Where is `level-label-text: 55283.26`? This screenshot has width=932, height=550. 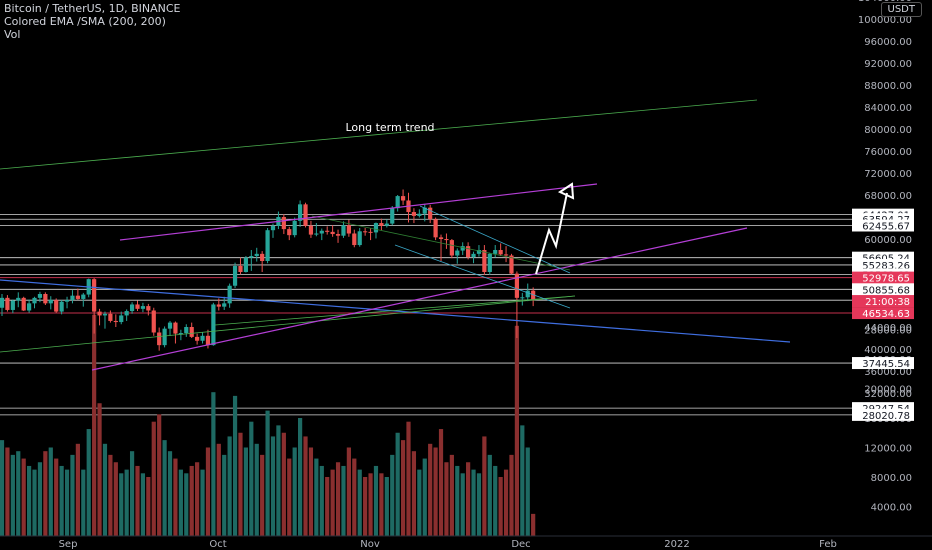
level-label-text: 55283.26 is located at coordinates (886, 266).